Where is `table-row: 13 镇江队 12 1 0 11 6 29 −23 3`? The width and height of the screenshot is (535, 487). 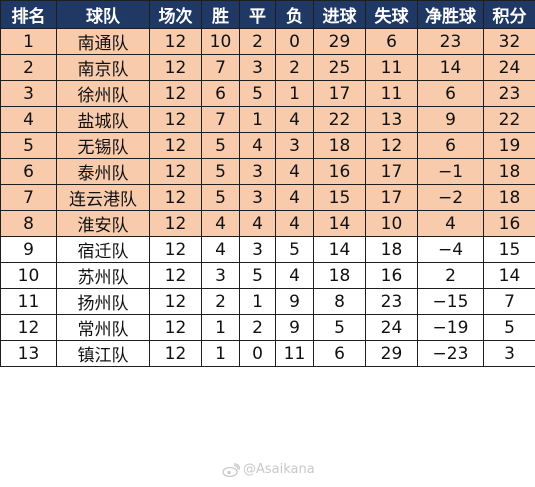
table-row: 13 镇江队 12 1 0 11 6 29 −23 3 is located at coordinates (267, 353).